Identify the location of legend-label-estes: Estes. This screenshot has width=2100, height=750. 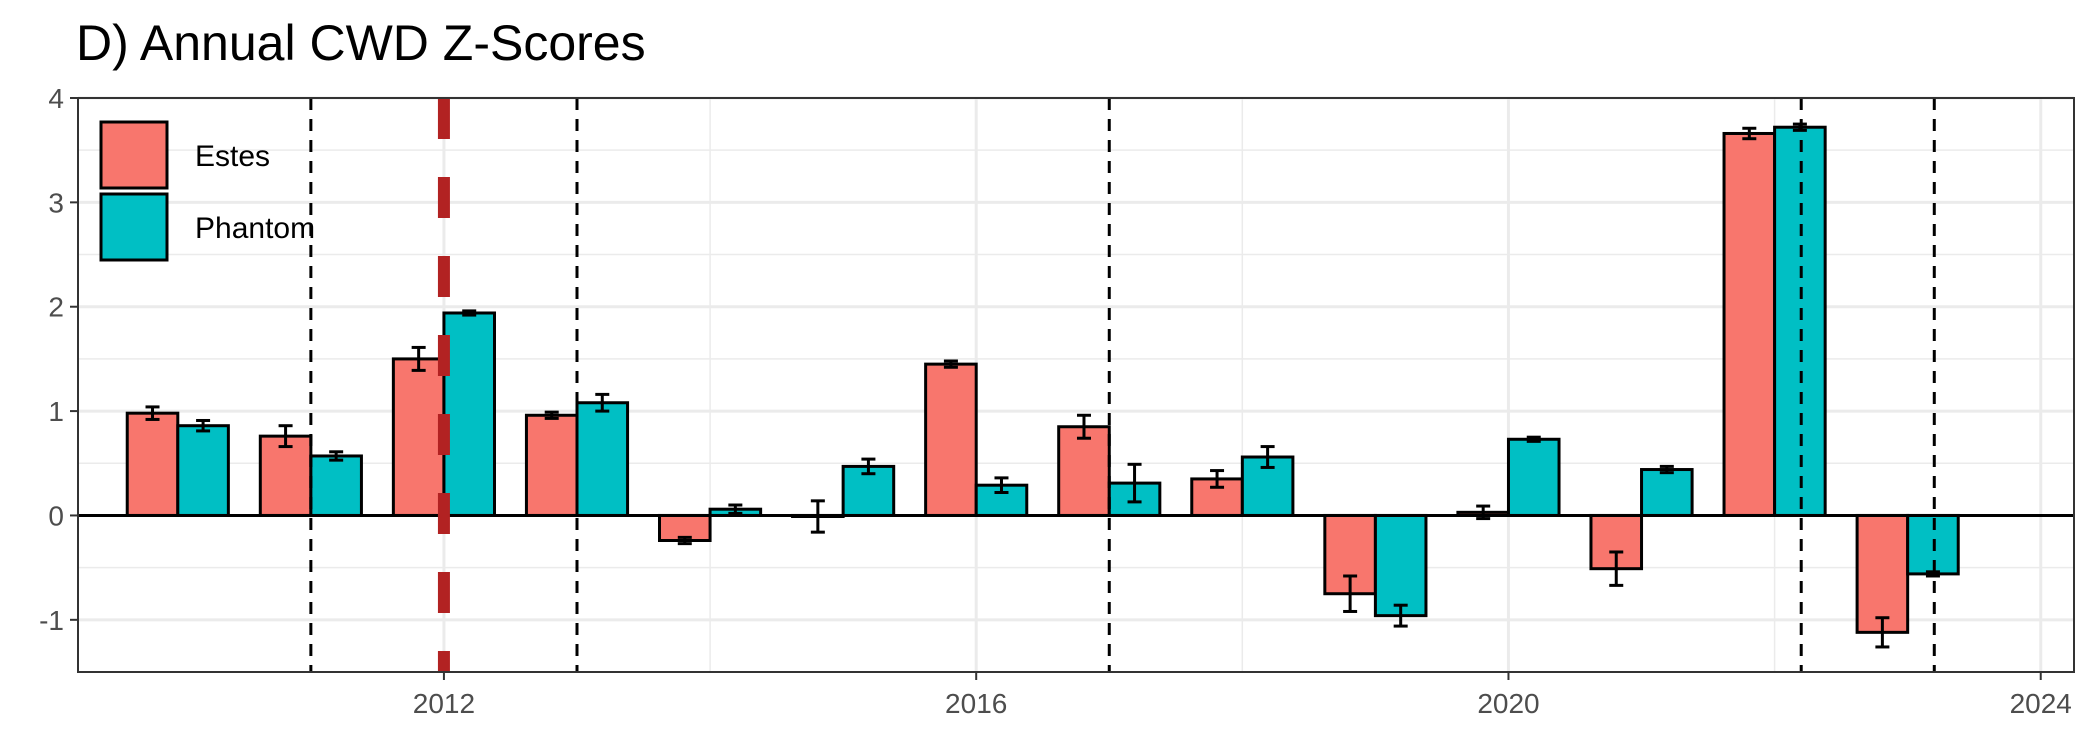
(232, 156).